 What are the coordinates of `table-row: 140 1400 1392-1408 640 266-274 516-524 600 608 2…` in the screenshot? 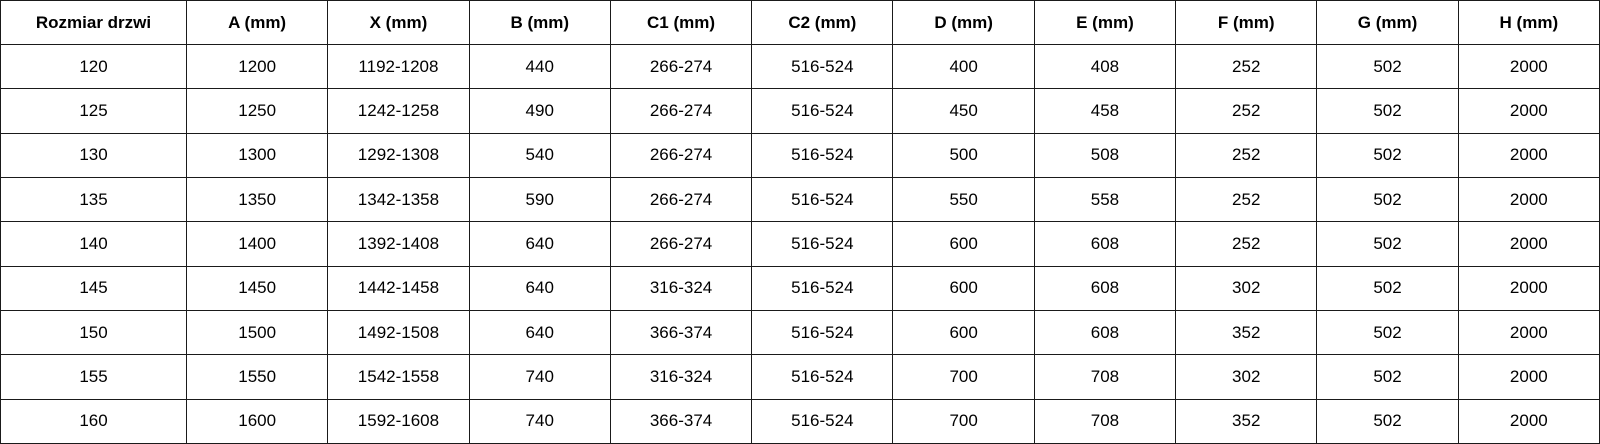 It's located at (800, 244).